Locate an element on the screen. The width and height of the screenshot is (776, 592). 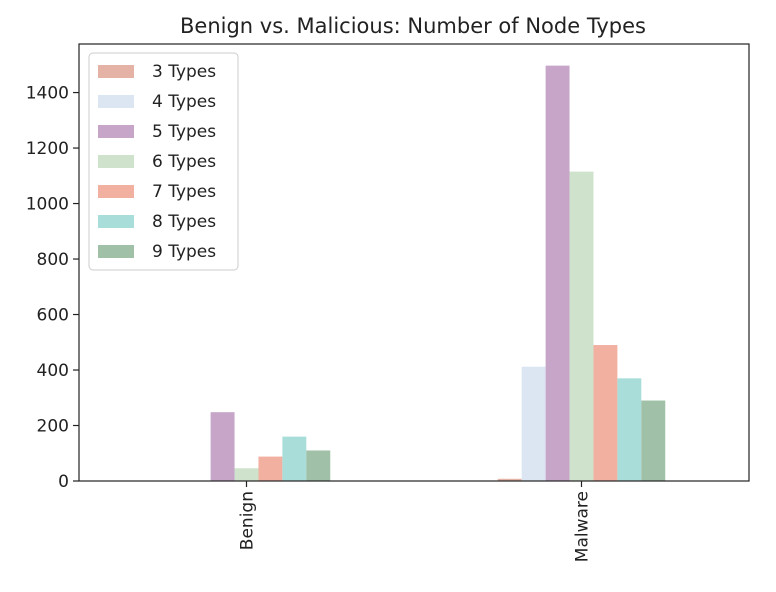
legend-label-8-types: 8 Types is located at coordinates (184, 222).